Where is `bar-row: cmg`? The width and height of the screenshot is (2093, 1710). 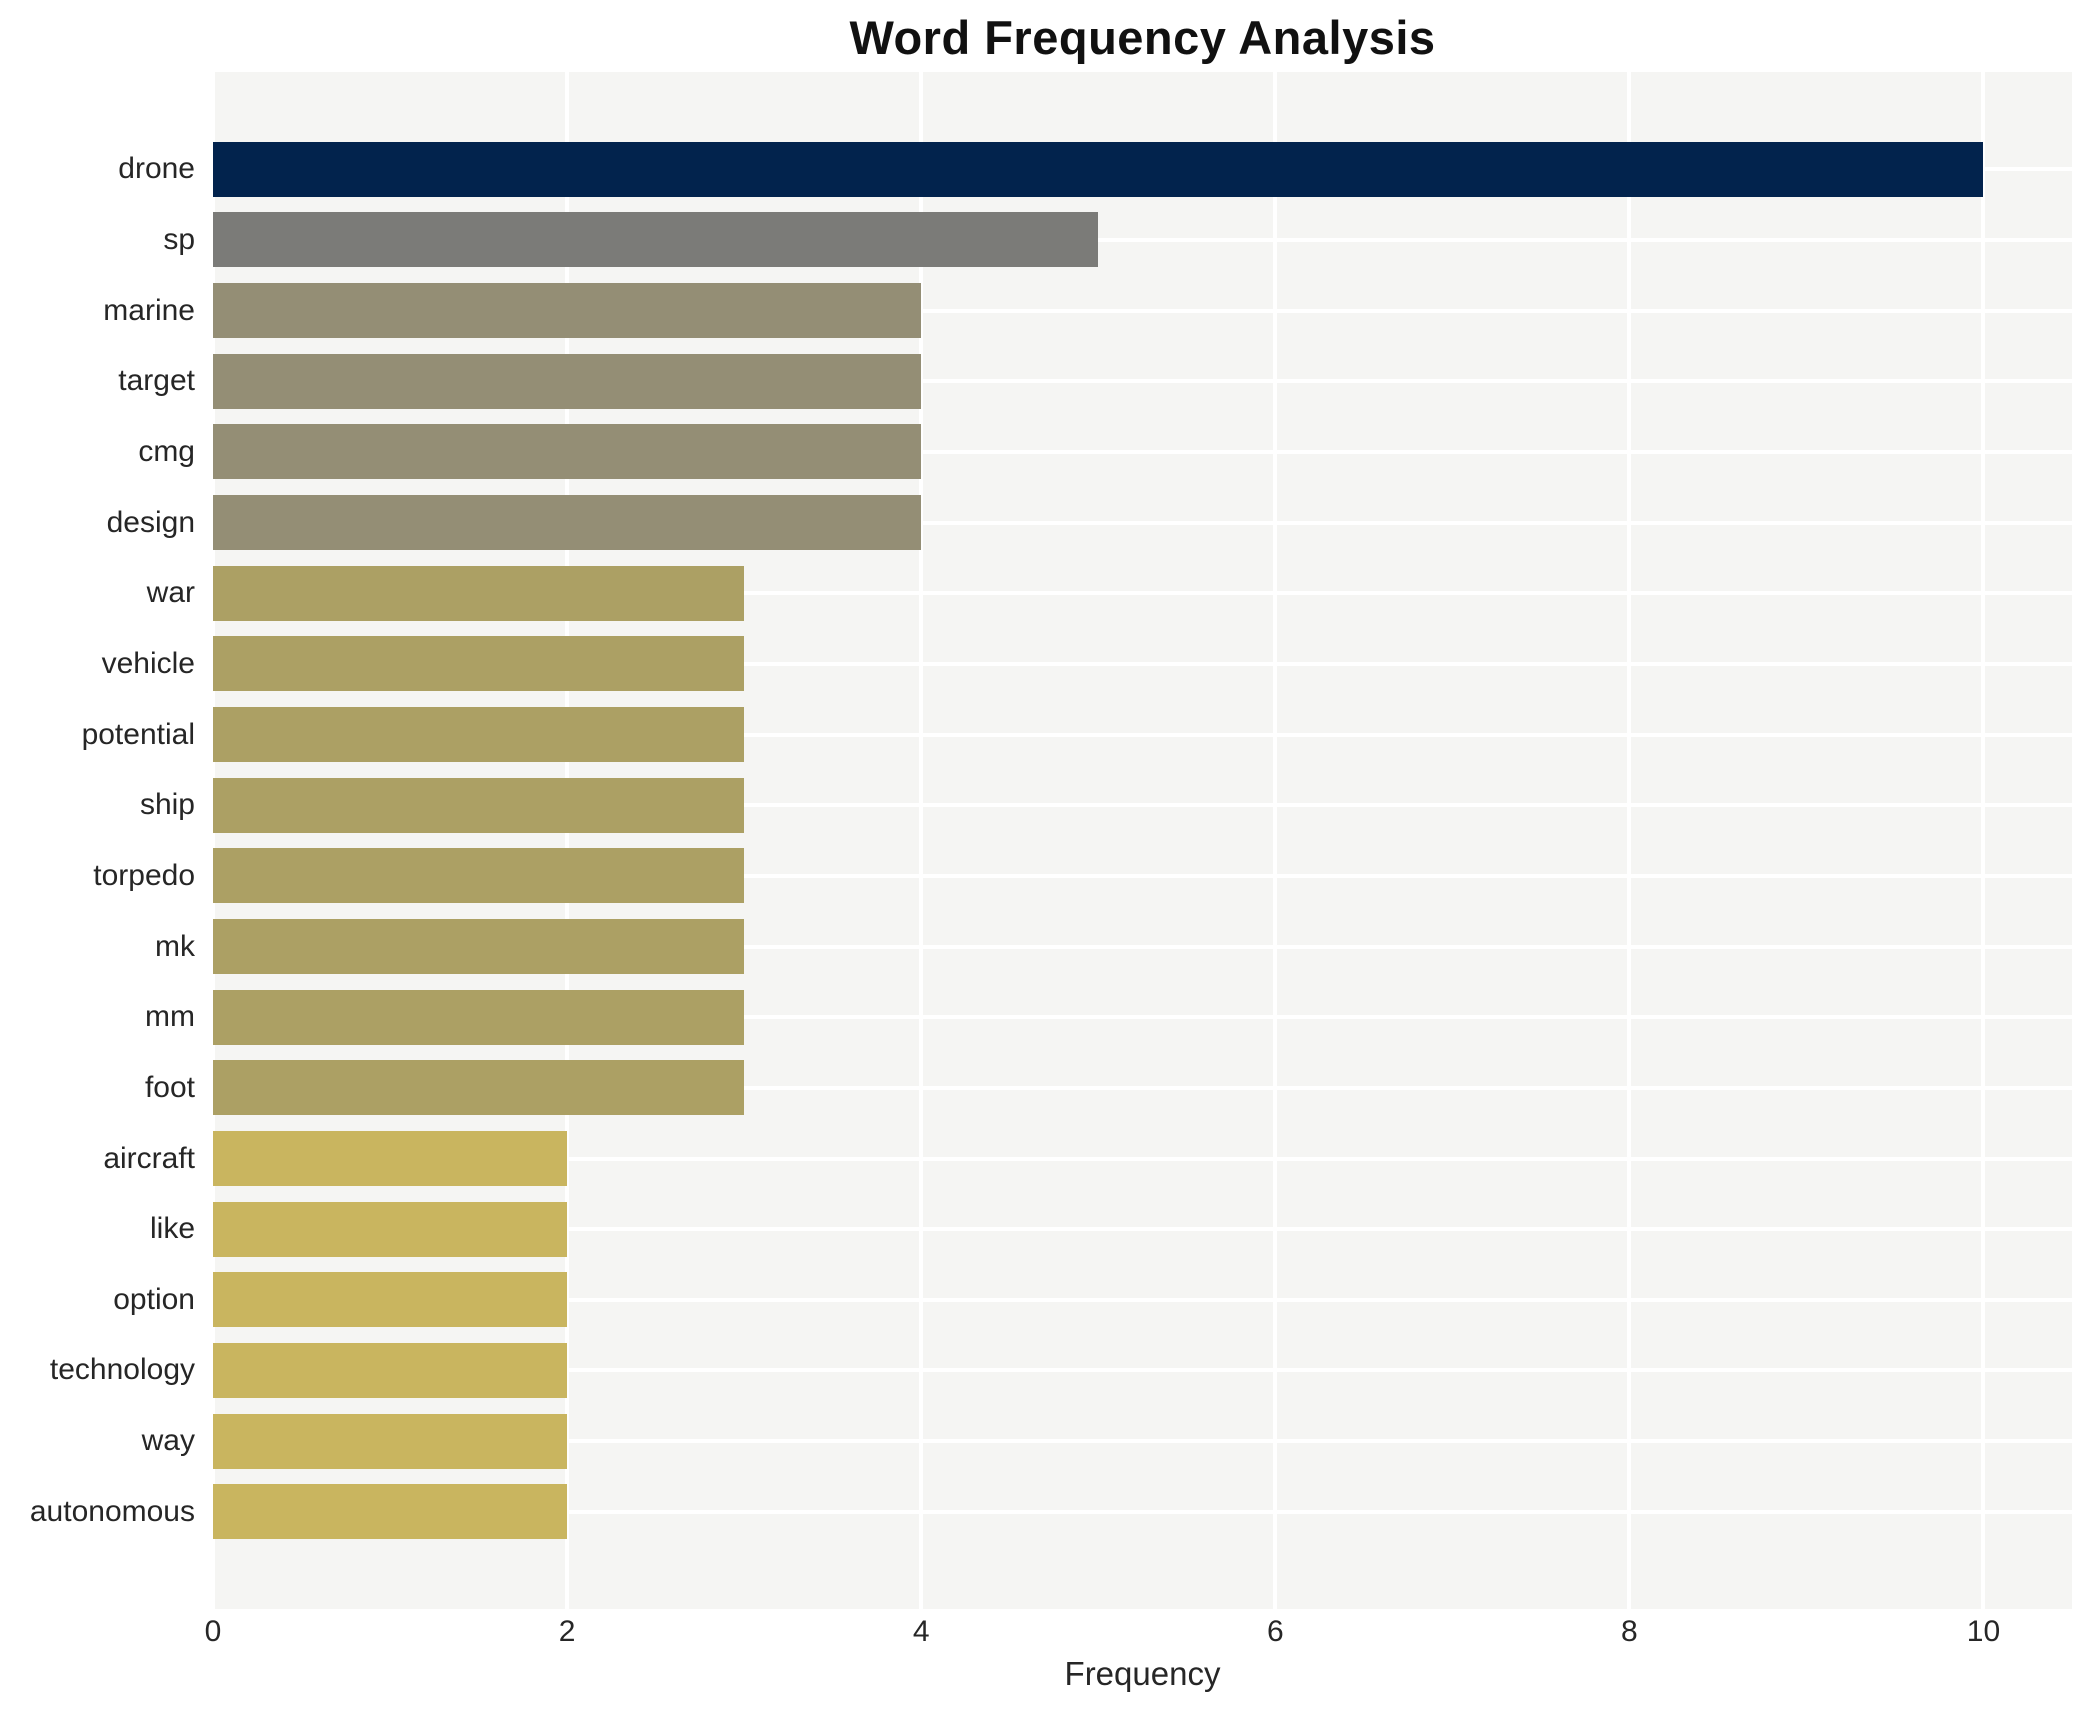 bar-row: cmg is located at coordinates (1036, 452).